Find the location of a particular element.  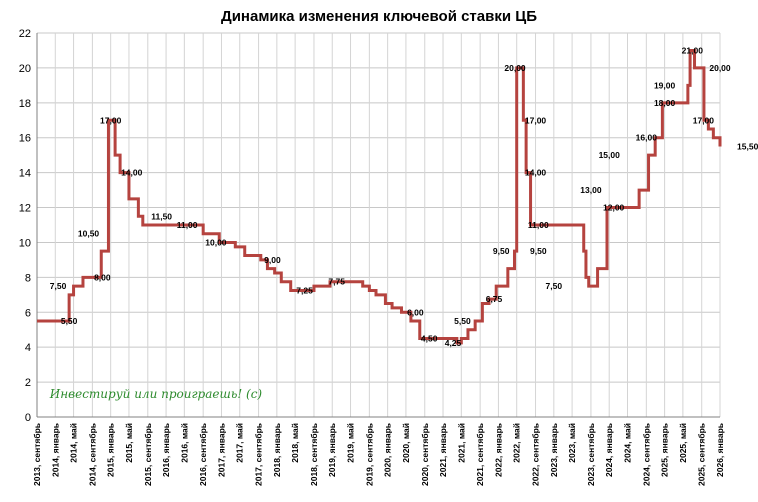

y-tick-label: 10 is located at coordinates (25, 243).